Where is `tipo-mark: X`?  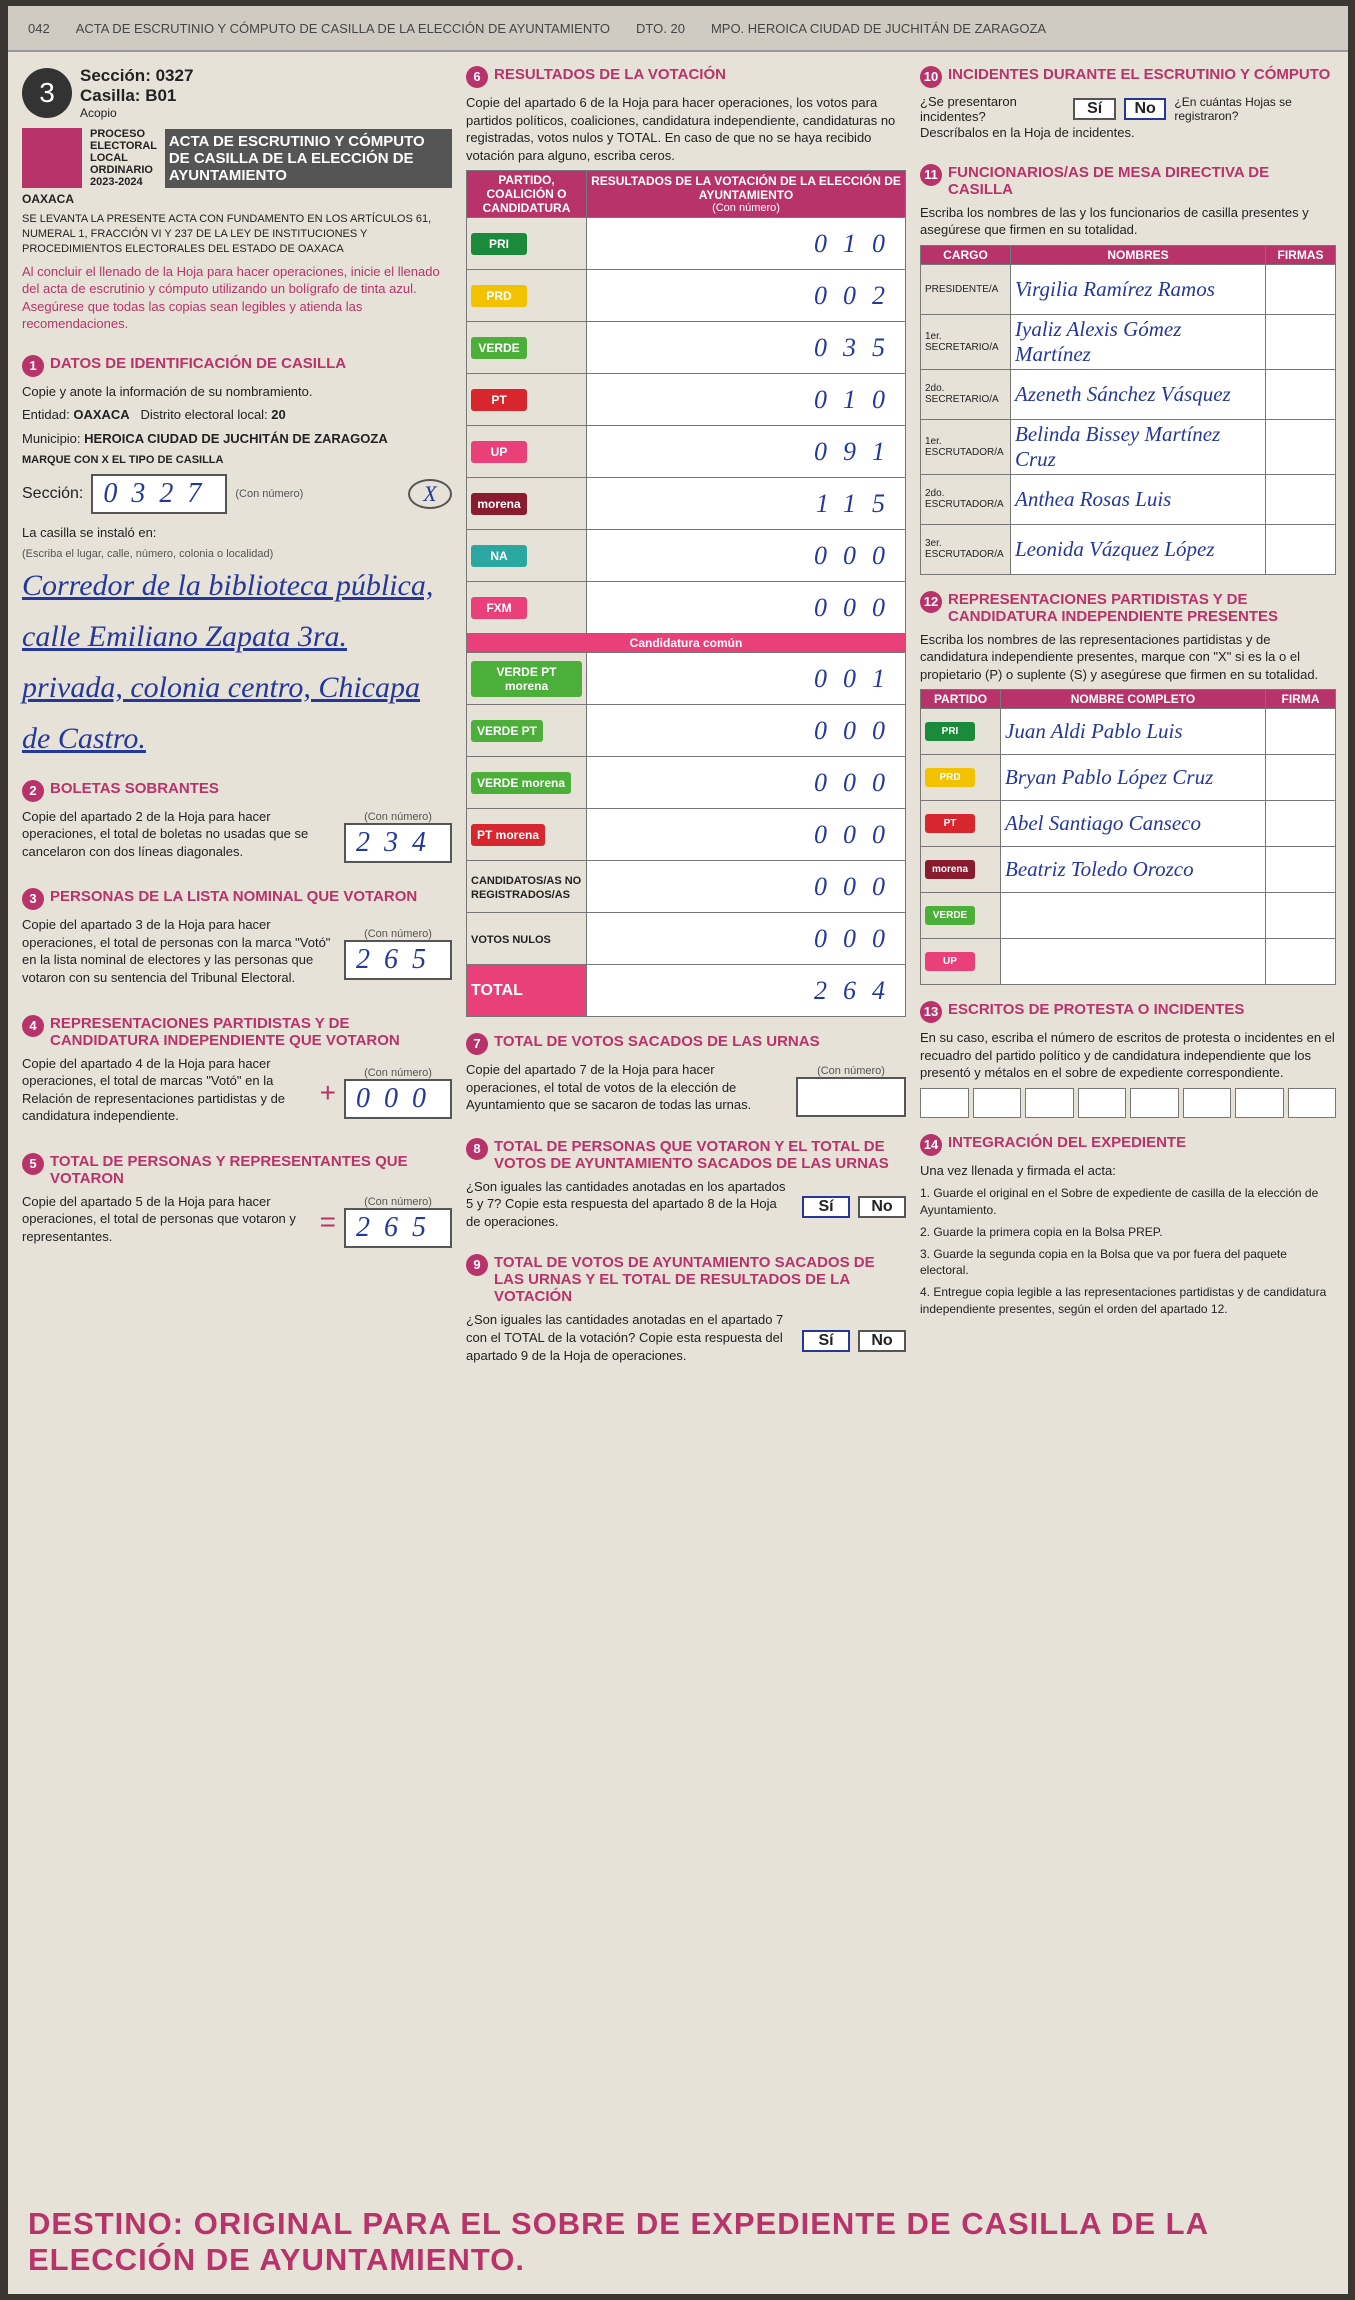
tipo-mark: X is located at coordinates (430, 494).